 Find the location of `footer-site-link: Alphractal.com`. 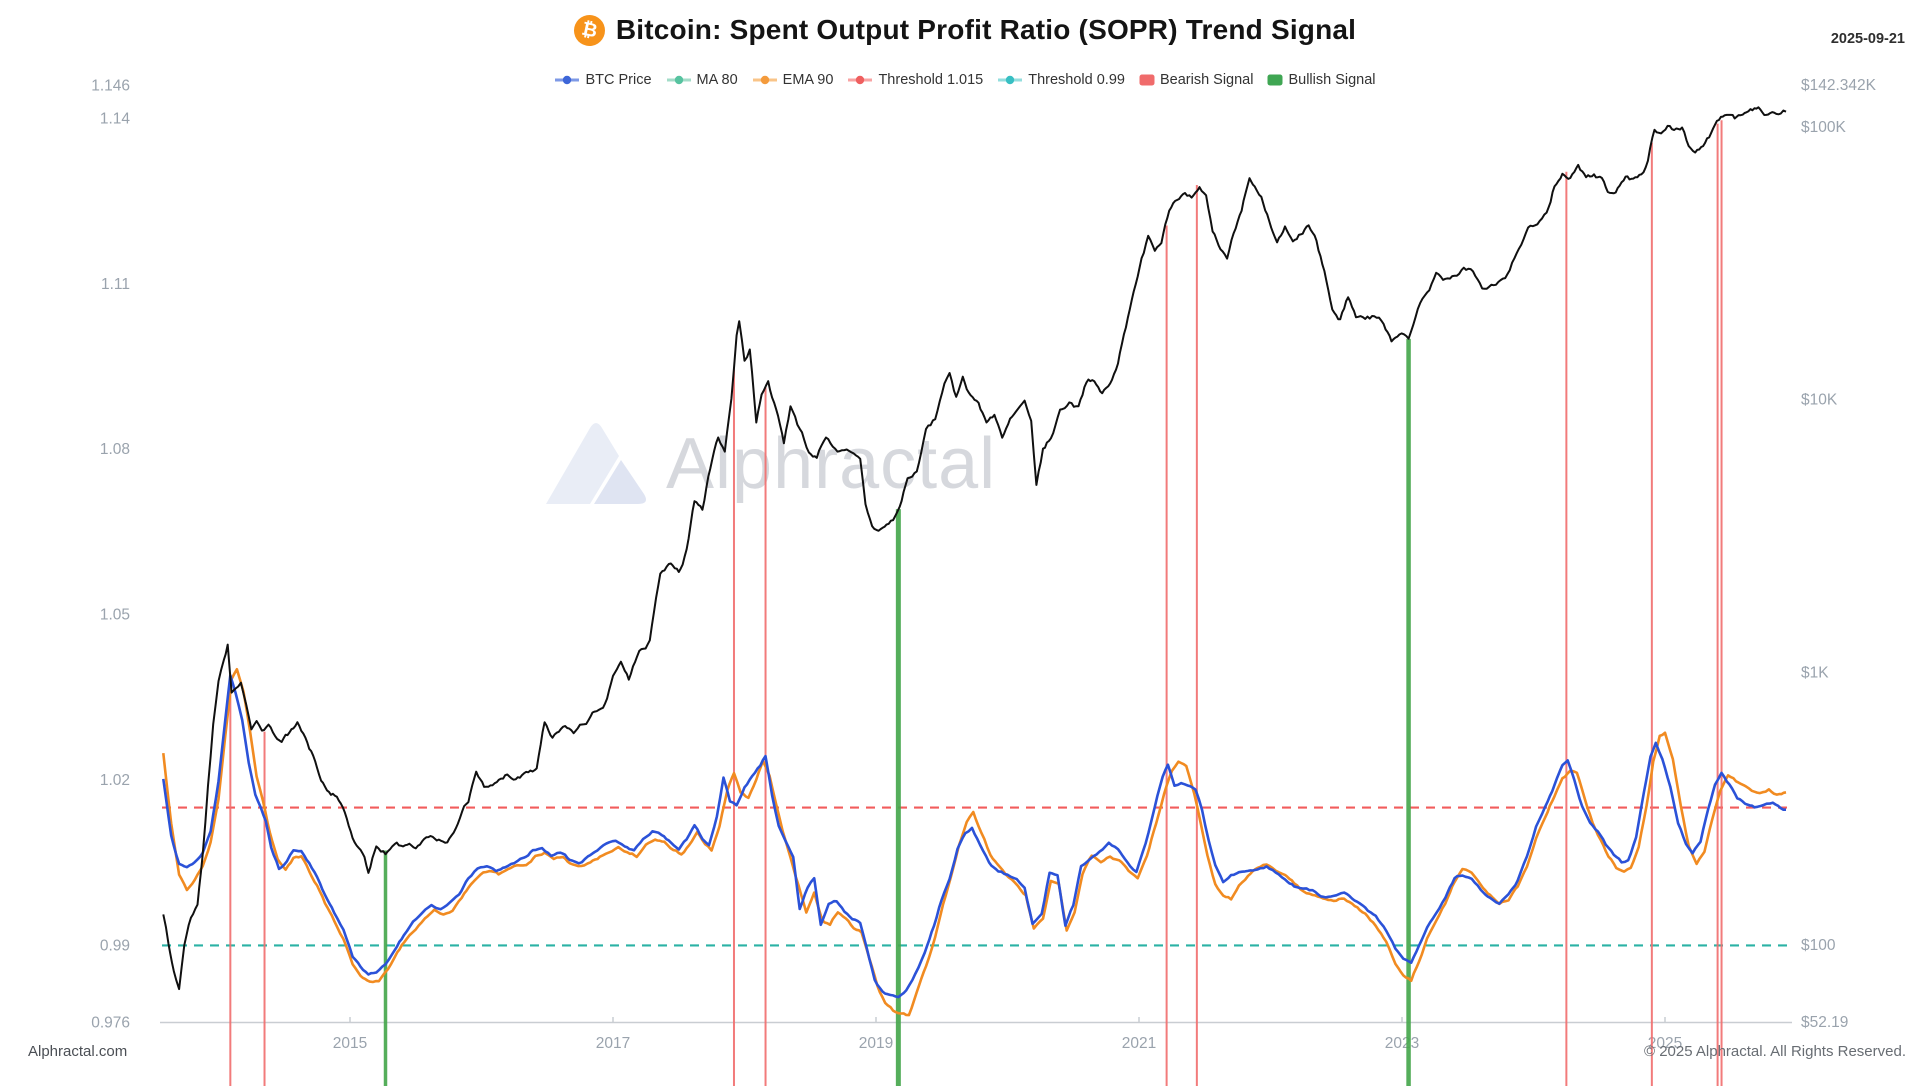

footer-site-link: Alphractal.com is located at coordinates (78, 1051).